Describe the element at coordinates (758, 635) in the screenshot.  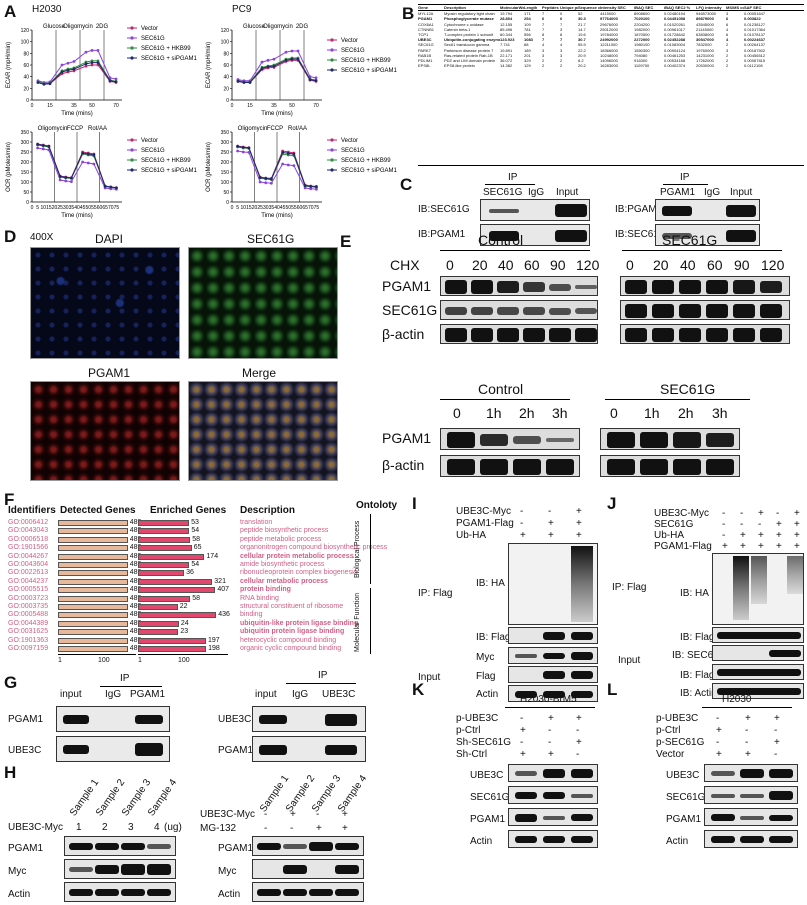
I see `blot-j-flag` at that location.